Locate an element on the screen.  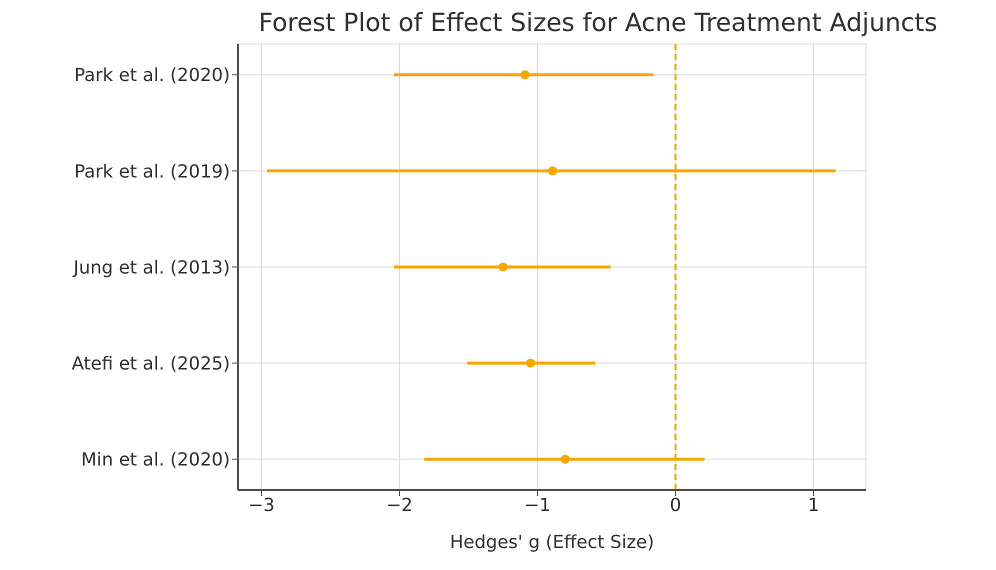
x-tick-label: −2 is located at coordinates (399, 505).